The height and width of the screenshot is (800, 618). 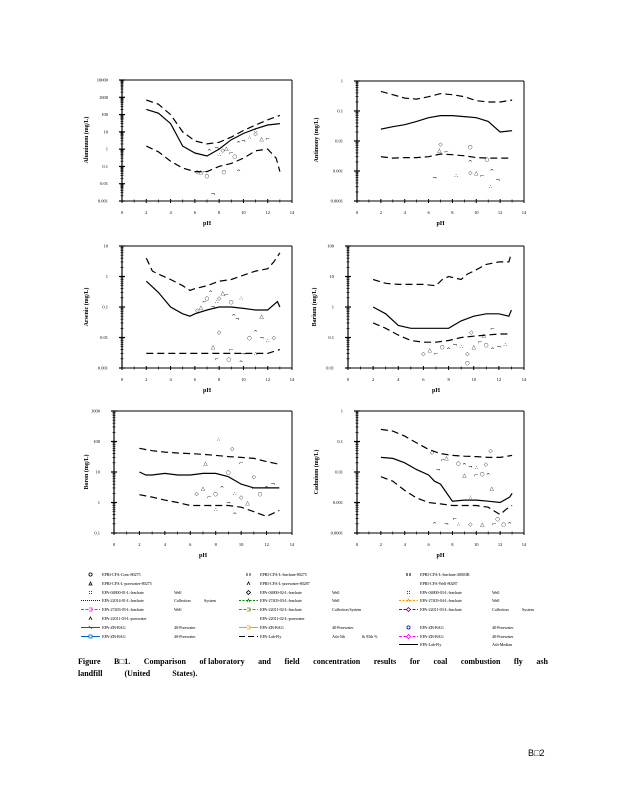 I want to click on caption-word: B□1., so click(x=122, y=661).